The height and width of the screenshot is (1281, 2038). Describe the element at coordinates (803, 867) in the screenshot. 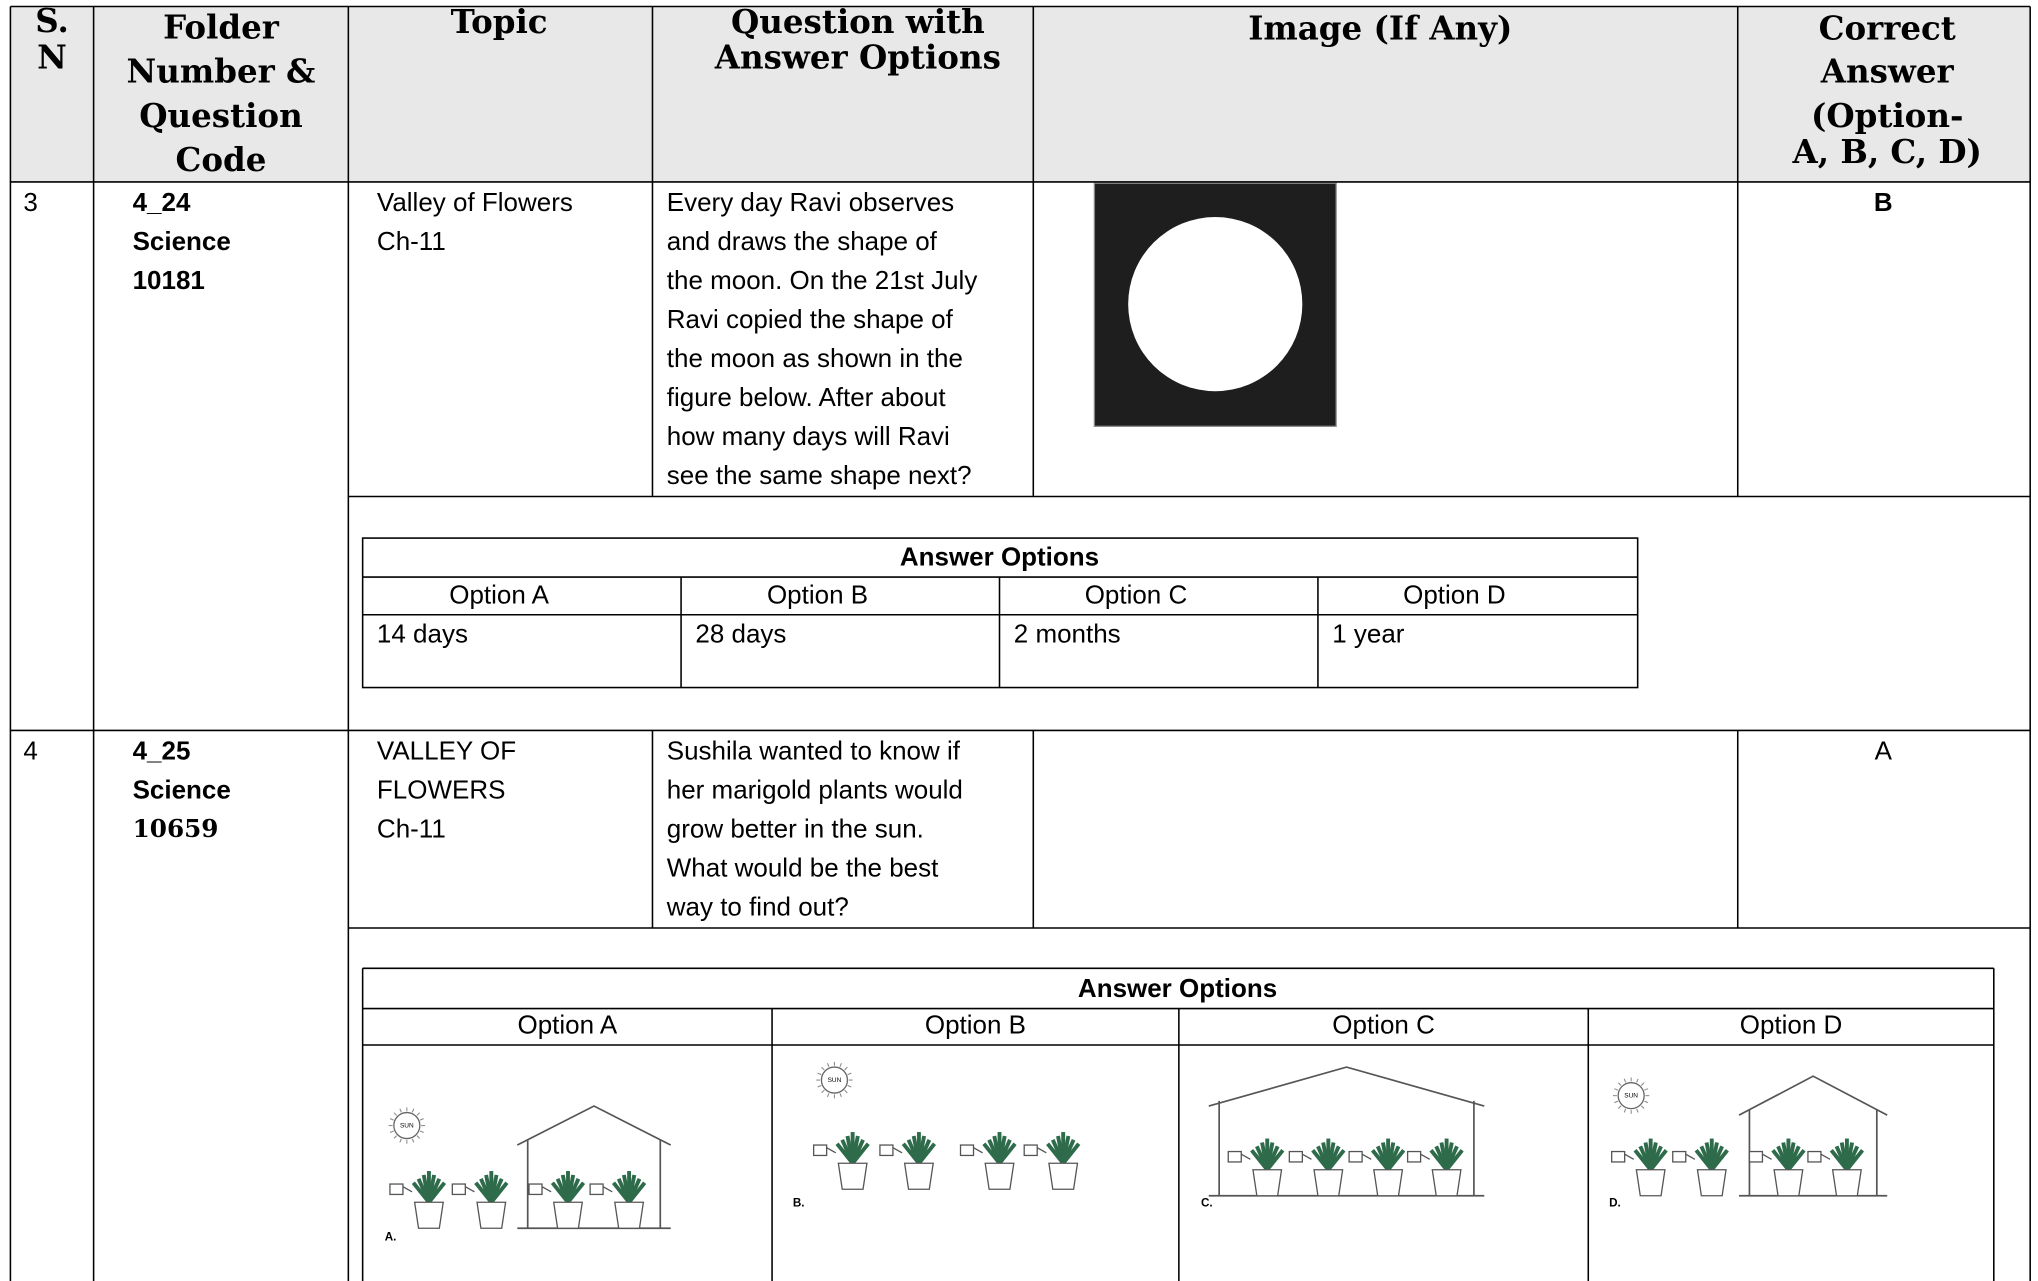

I see `question-text: What would be the best` at that location.